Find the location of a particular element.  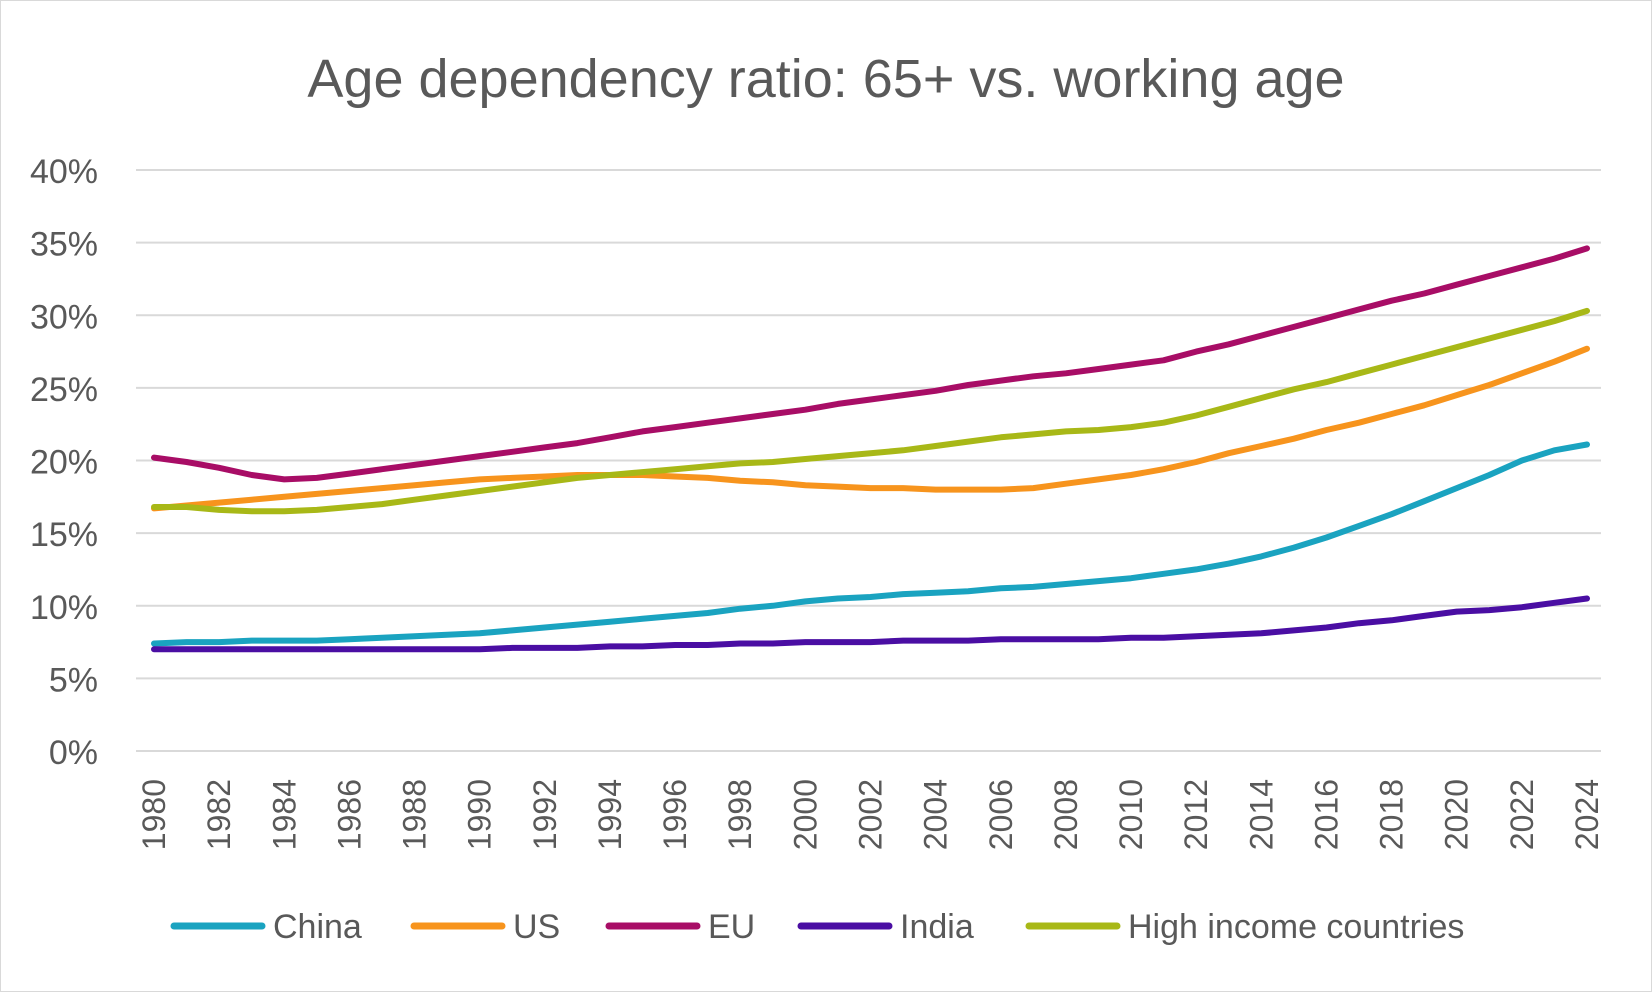

legend-label: EU is located at coordinates (731, 927).